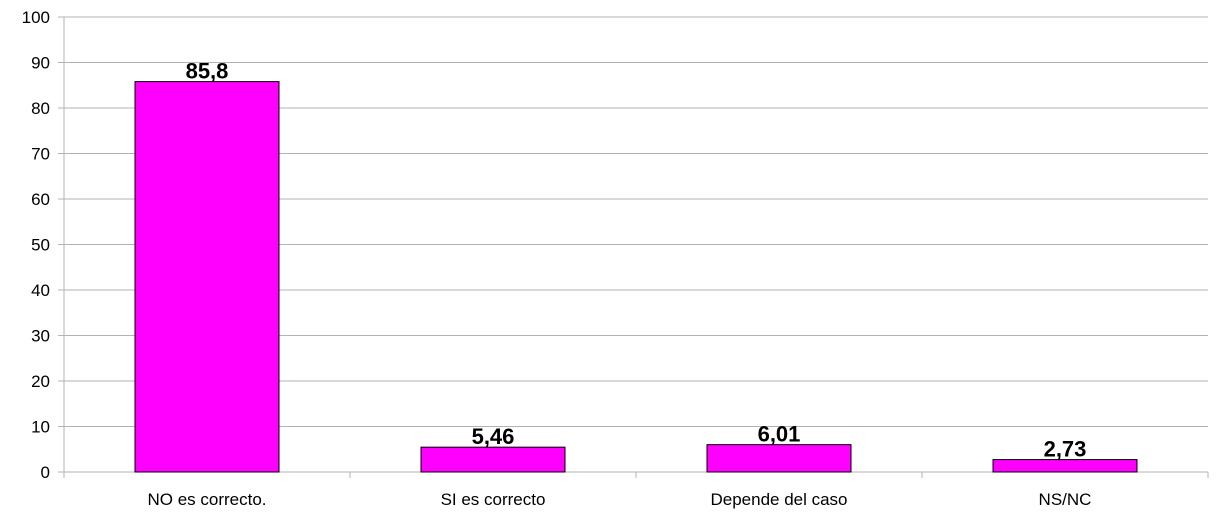 The width and height of the screenshot is (1216, 518). Describe the element at coordinates (36, 17) in the screenshot. I see `y-tick-label: 100` at that location.